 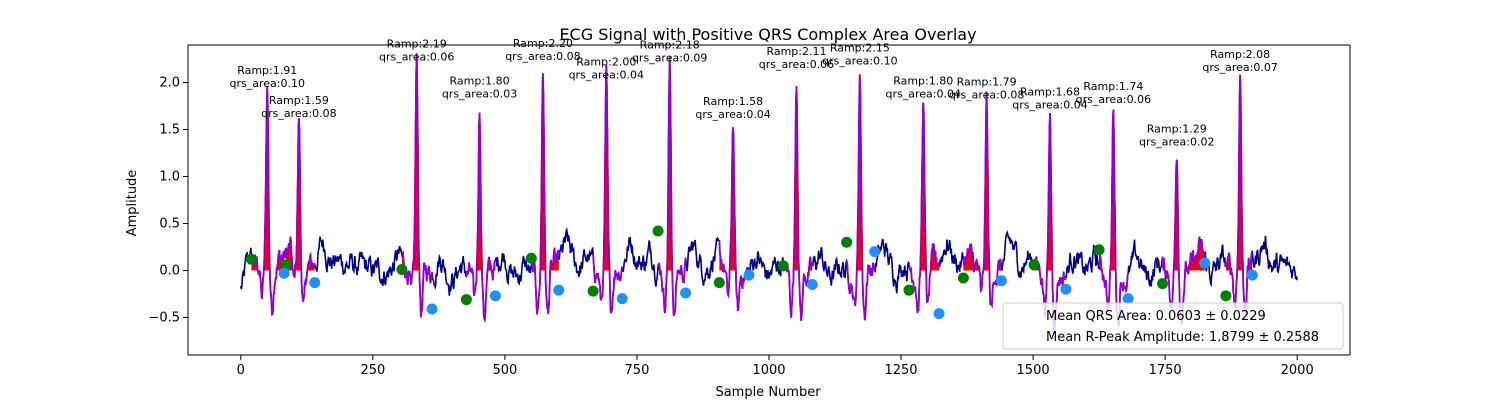 What do you see at coordinates (504, 370) in the screenshot?
I see `x-tick-label: 500` at bounding box center [504, 370].